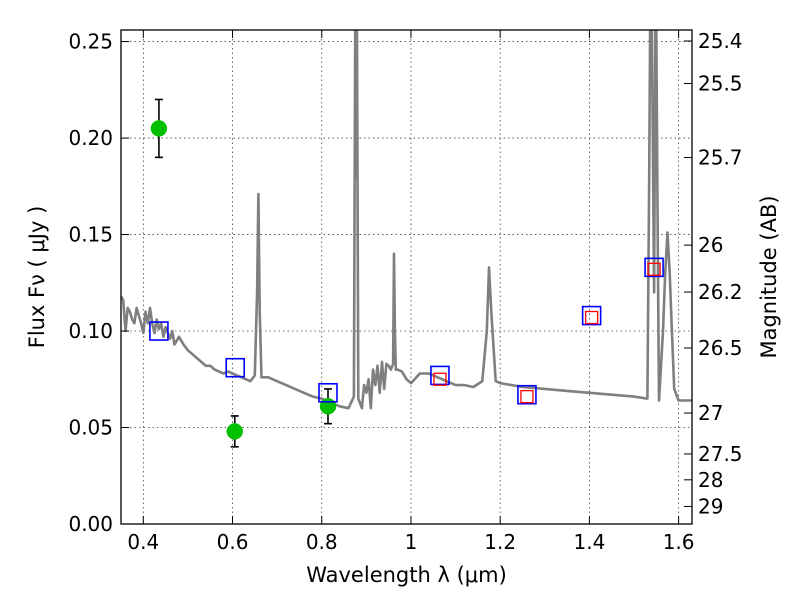 The image size is (800, 600). Describe the element at coordinates (90, 331) in the screenshot. I see `y-tick-label: 0.10` at that location.